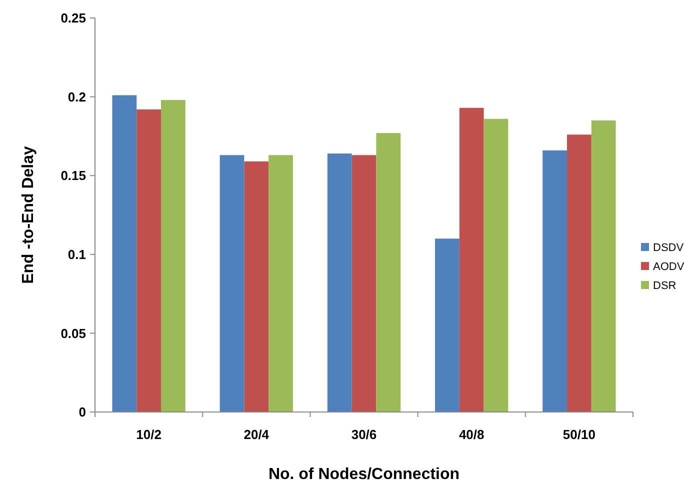 The height and width of the screenshot is (491, 699). I want to click on x-tick-label: 10/2, so click(149, 434).